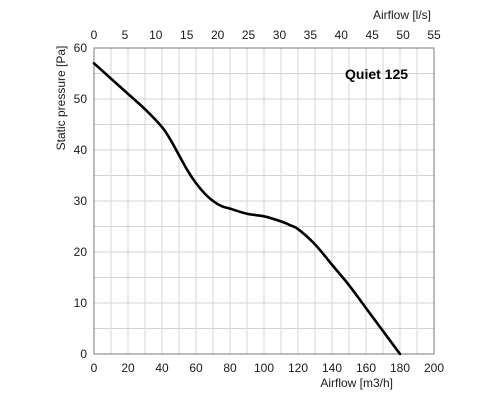 The image size is (500, 400). Describe the element at coordinates (81, 99) in the screenshot. I see `y-tick-label: 50` at that location.